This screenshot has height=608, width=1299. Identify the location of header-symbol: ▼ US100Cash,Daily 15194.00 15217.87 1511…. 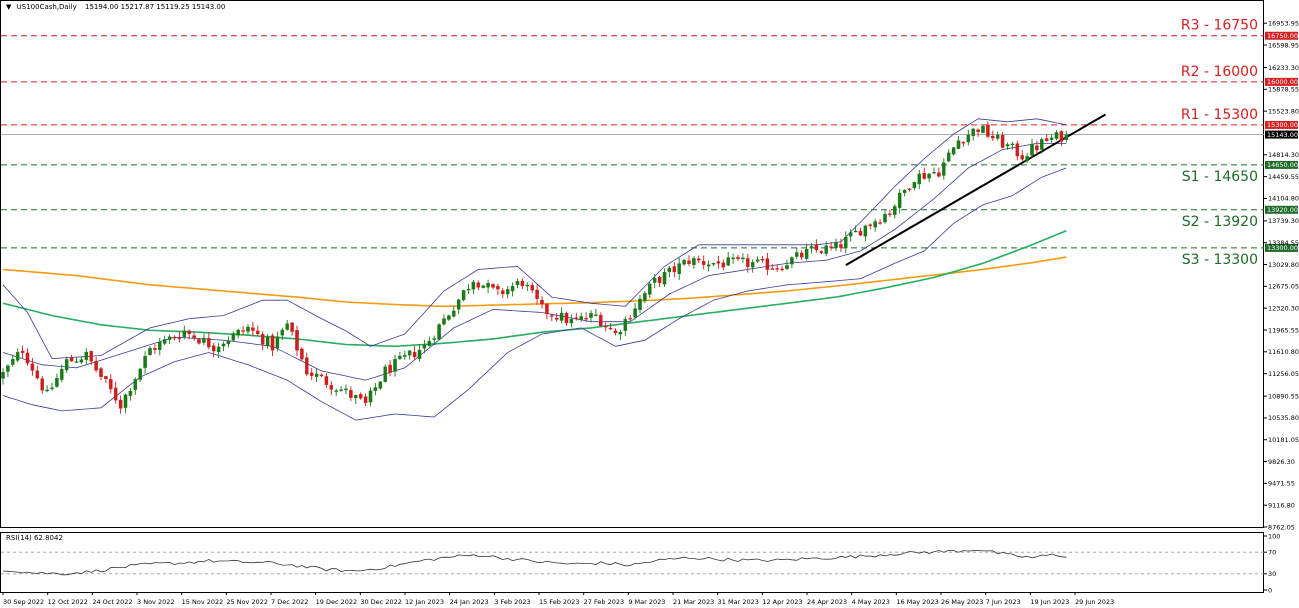
(115, 7).